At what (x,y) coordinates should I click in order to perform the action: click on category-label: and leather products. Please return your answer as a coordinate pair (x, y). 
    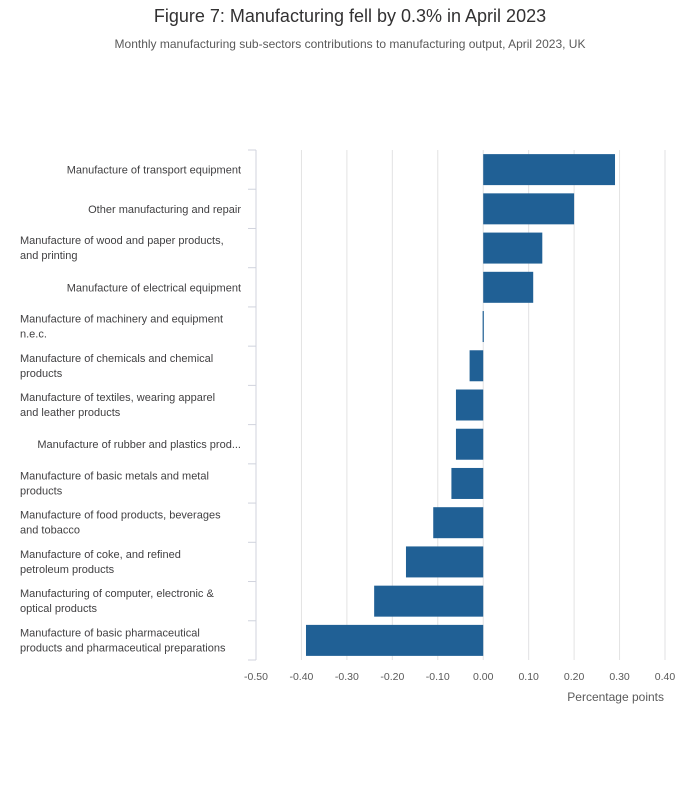
    Looking at the image, I should click on (70, 413).